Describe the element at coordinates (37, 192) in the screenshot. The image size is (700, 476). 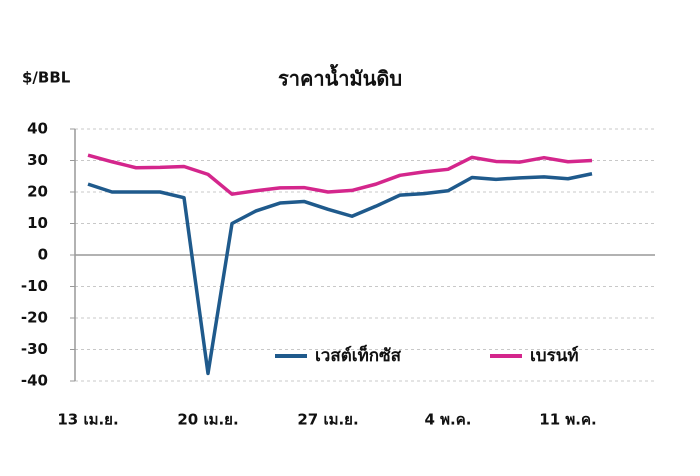
I see `y-tick-label: 20` at that location.